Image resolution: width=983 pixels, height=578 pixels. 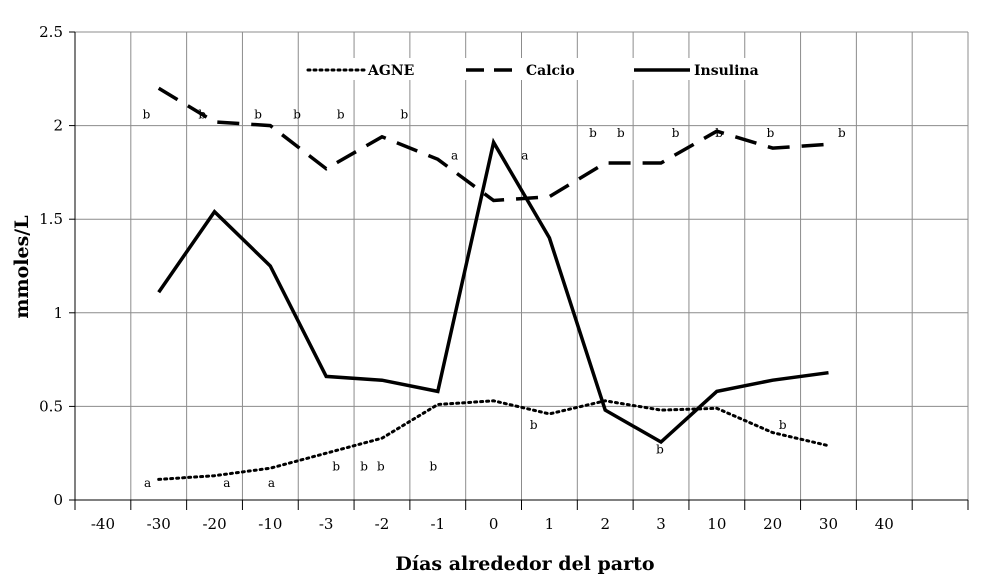 I want to click on x-tick-label: -40, so click(x=103, y=524).